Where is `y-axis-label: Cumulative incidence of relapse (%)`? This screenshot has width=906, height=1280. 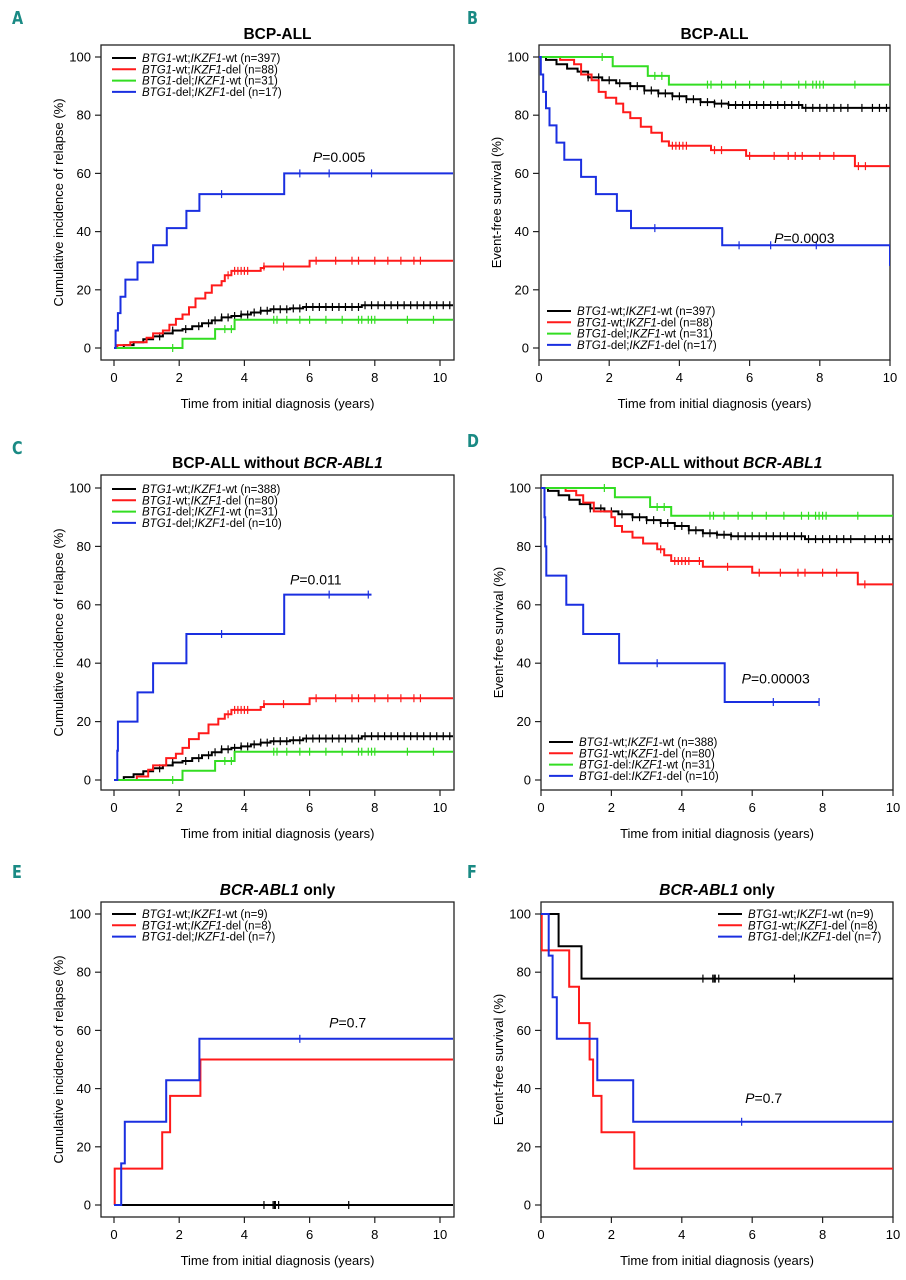 y-axis-label: Cumulative incidence of relapse (%) is located at coordinates (58, 1059).